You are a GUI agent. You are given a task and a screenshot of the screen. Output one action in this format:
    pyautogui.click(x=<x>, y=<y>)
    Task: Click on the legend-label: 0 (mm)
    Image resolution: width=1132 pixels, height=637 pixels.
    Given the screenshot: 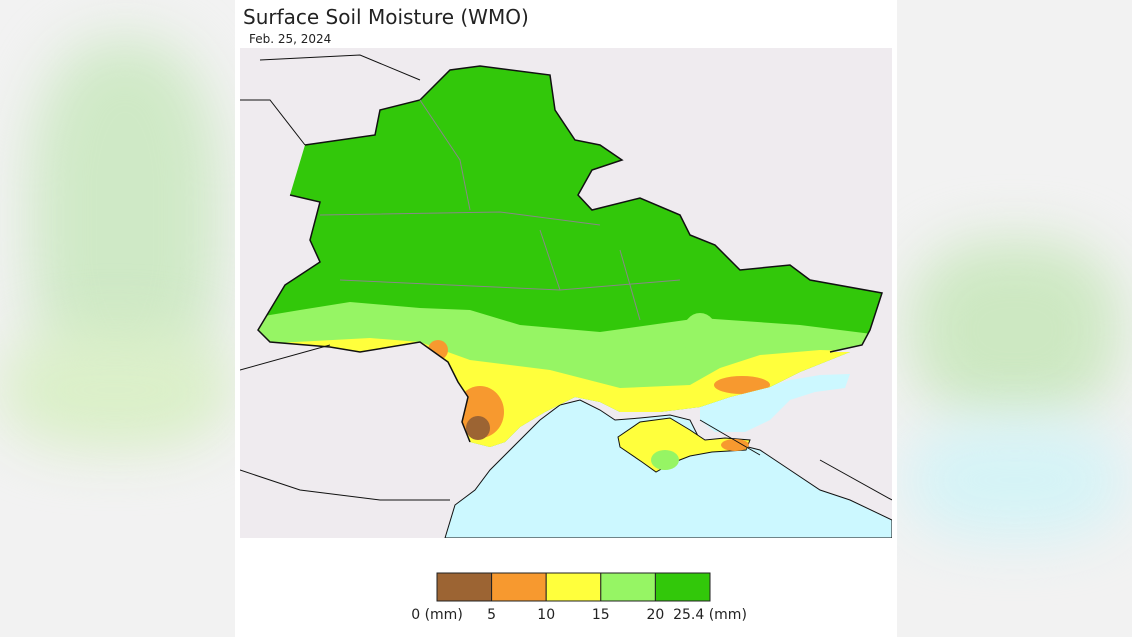 What is the action you would take?
    pyautogui.click(x=437, y=615)
    